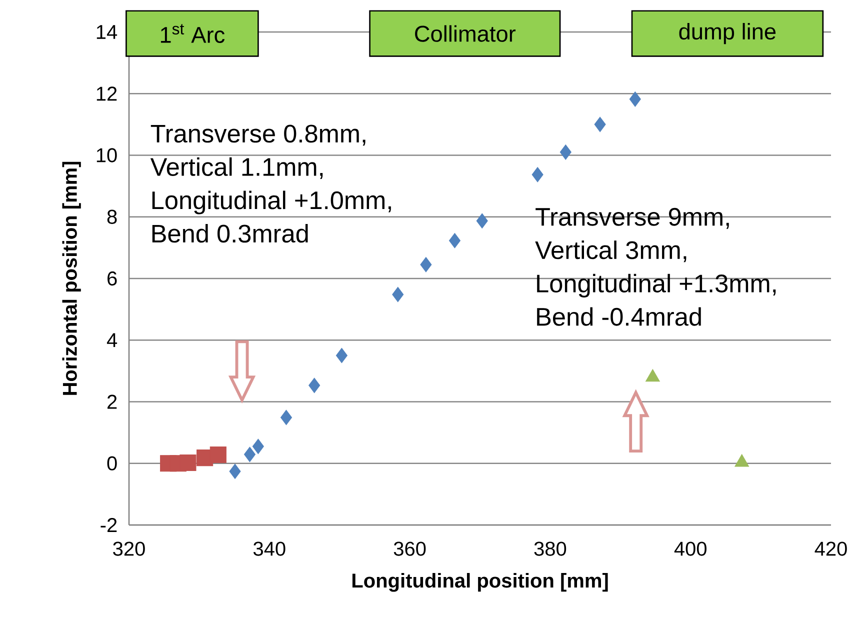 The width and height of the screenshot is (857, 632). I want to click on annotation: Bend -0.4mrad, so click(619, 316).